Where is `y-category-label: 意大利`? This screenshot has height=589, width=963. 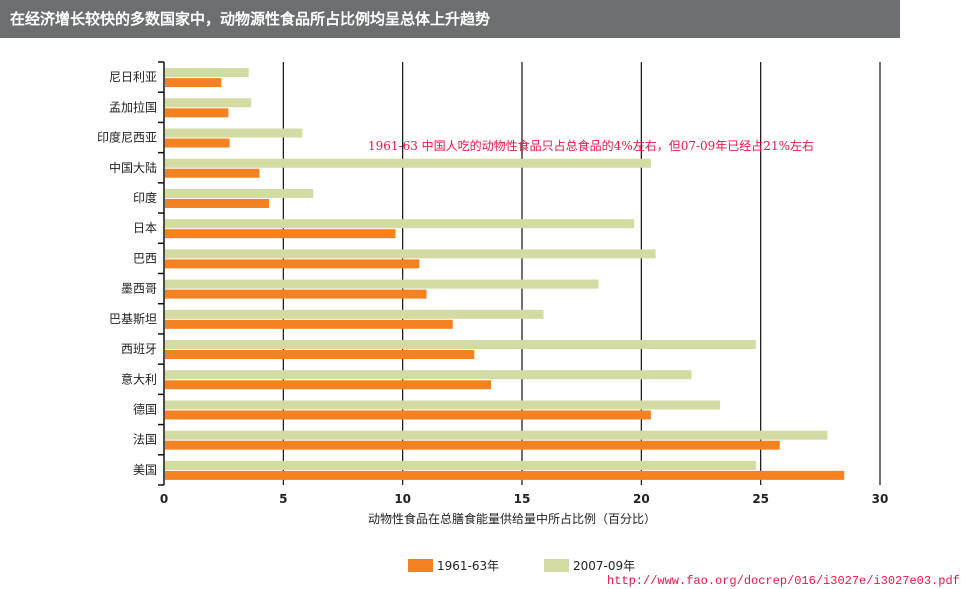 y-category-label: 意大利 is located at coordinates (139, 378).